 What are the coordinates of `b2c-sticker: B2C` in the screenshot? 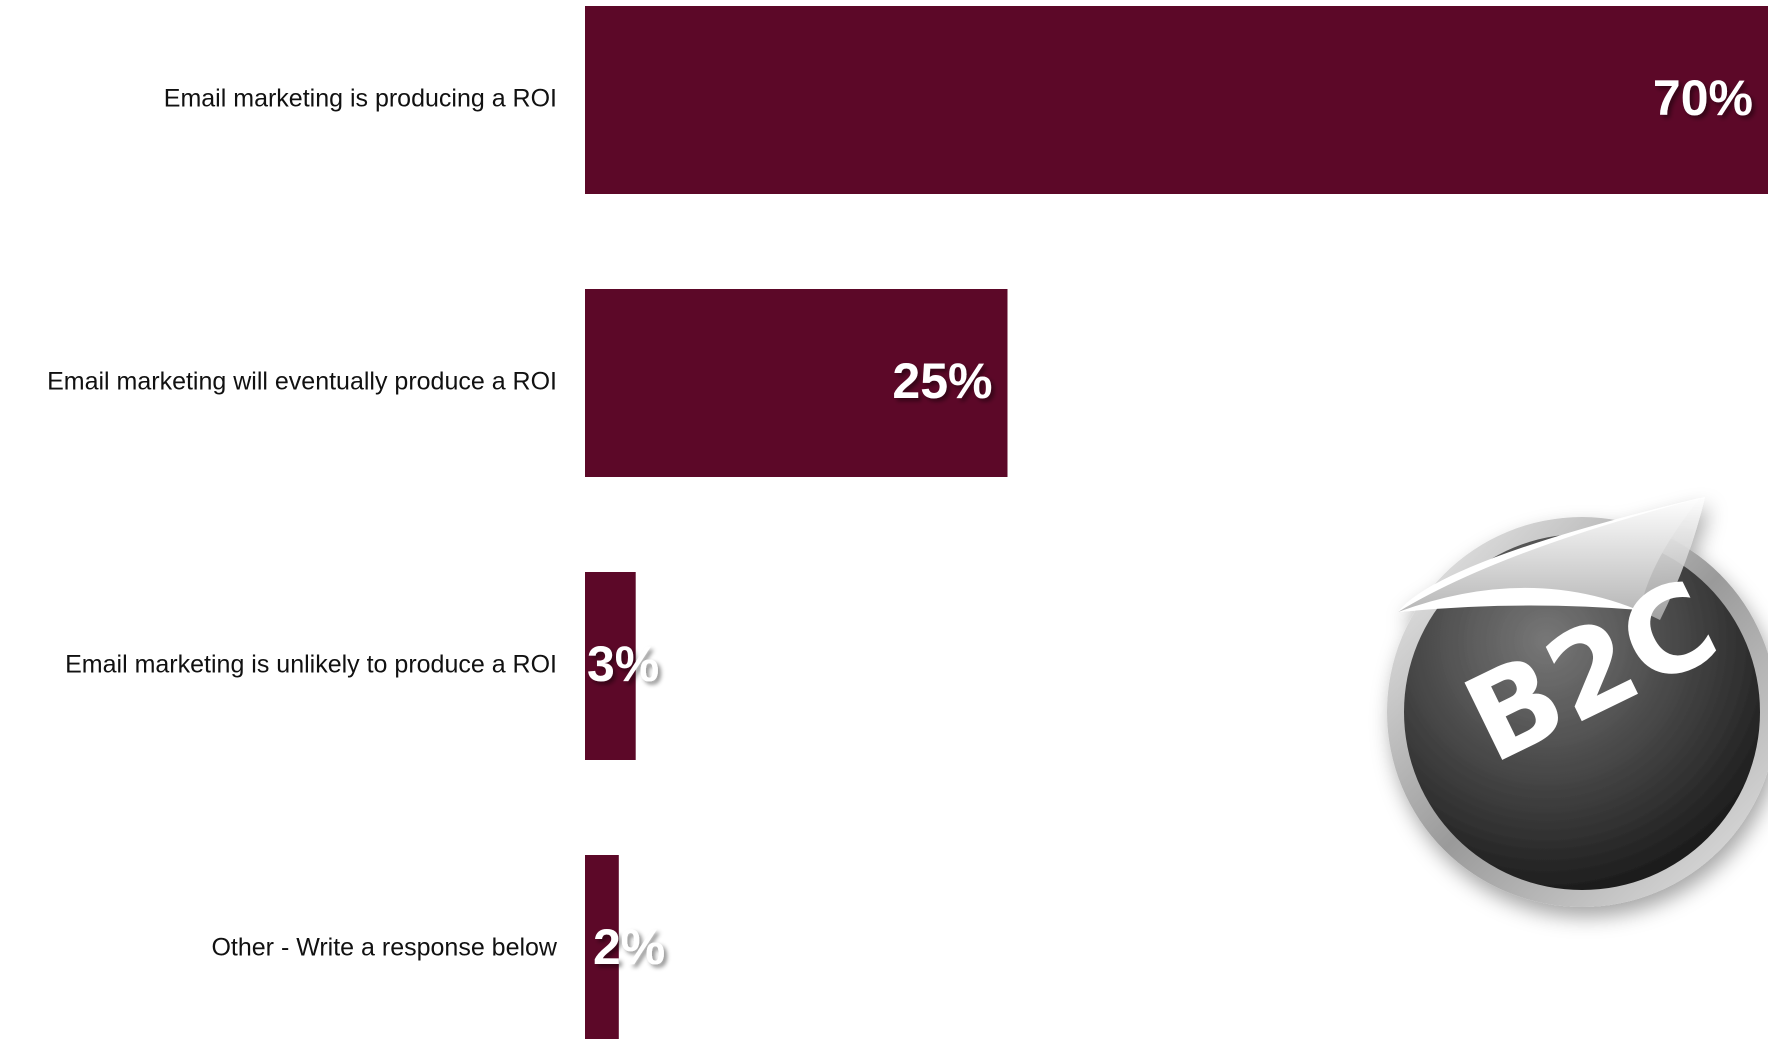 It's located at (1577, 702).